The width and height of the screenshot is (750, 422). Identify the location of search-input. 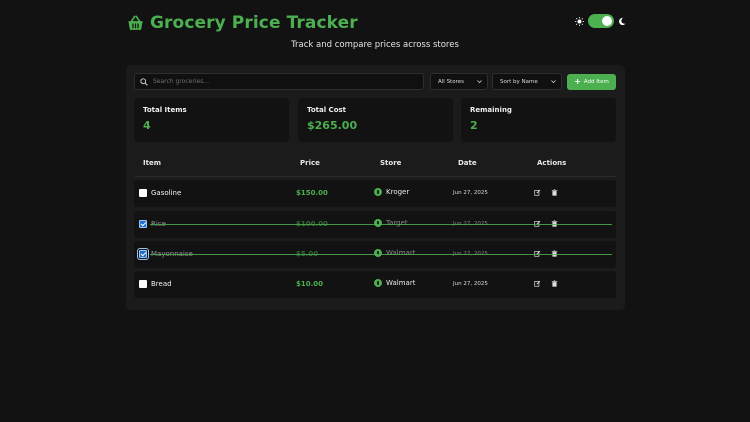
(278, 81).